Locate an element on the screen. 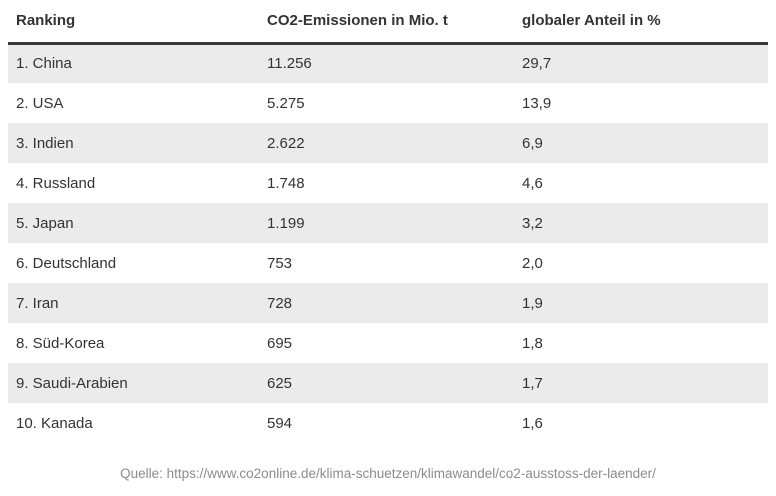  cell-ranking: 1. China is located at coordinates (44, 64).